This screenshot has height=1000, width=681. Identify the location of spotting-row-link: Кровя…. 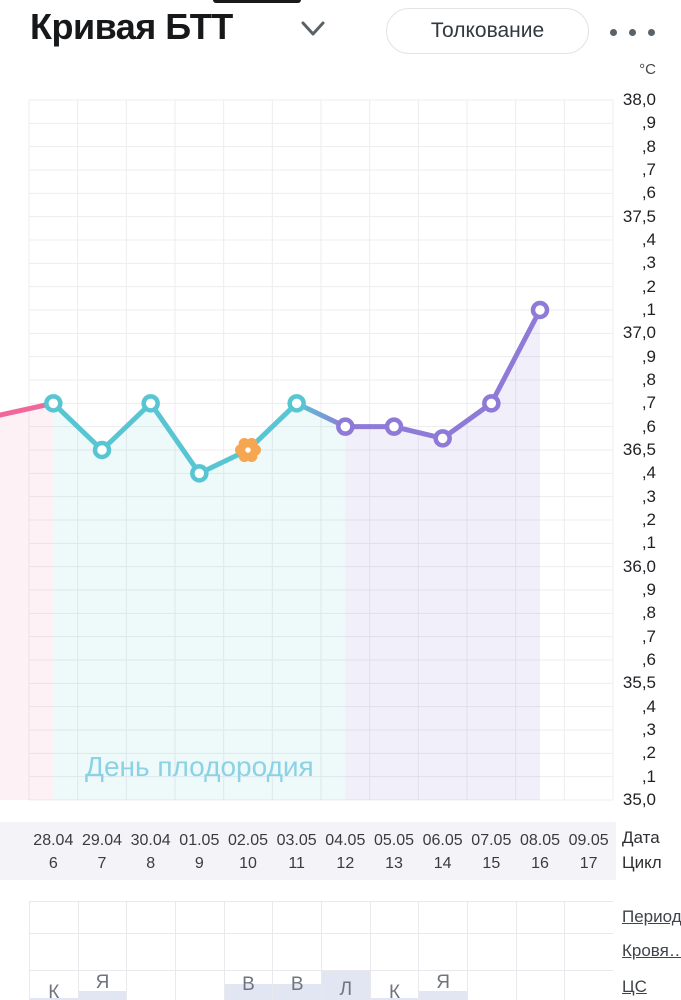
(651, 950).